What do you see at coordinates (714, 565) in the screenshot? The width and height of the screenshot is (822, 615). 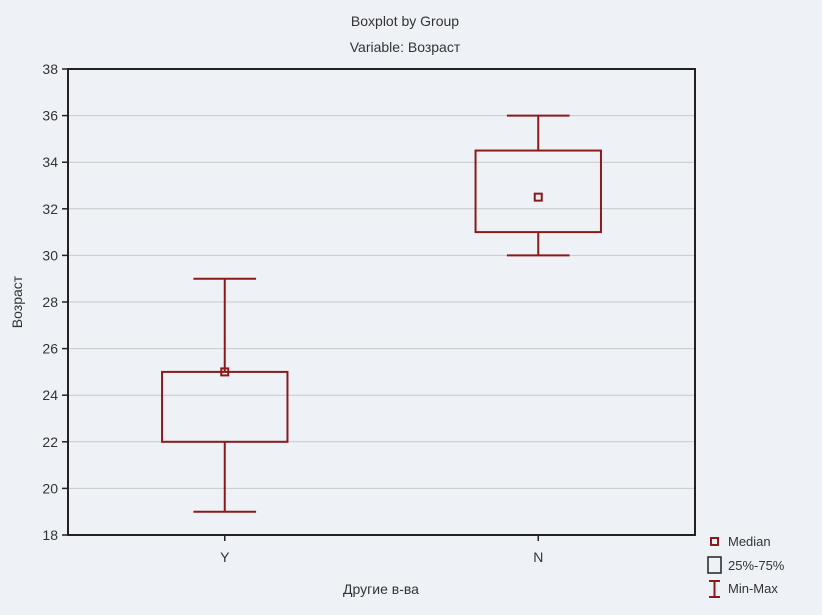 I see `legend-box-icon` at bounding box center [714, 565].